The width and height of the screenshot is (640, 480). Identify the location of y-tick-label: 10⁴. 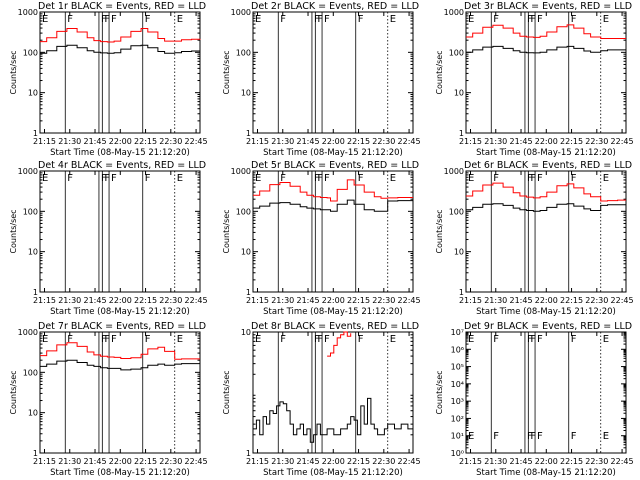
(457, 384).